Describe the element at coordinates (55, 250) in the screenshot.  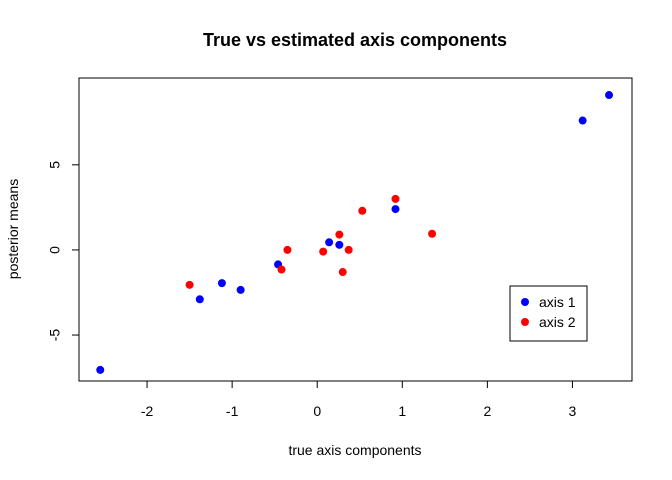
I see `y-tick-label: 0` at that location.